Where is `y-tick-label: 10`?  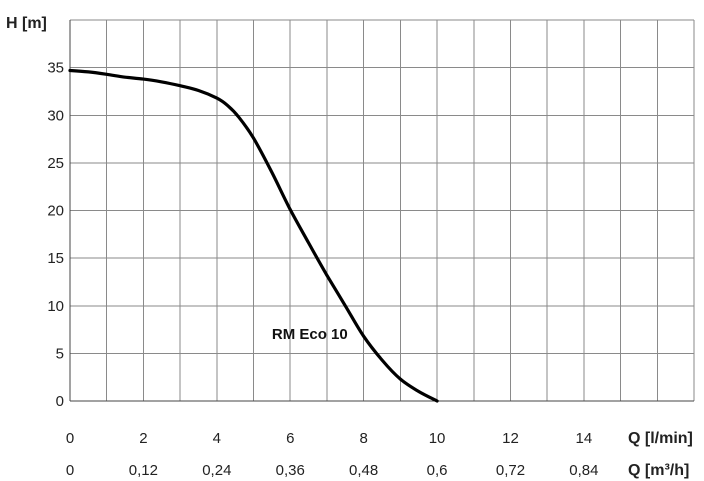
y-tick-label: 10 is located at coordinates (55, 306).